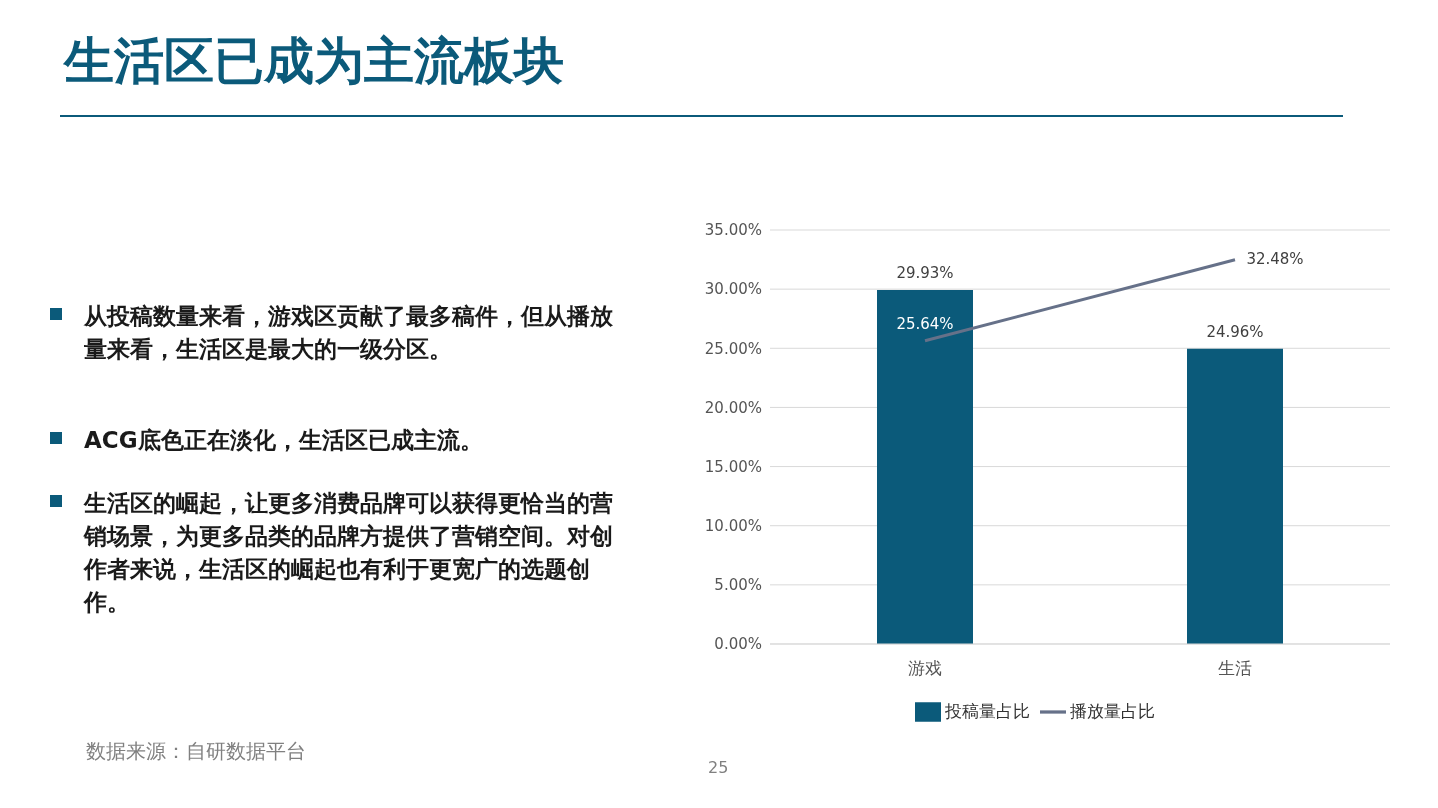 The height and width of the screenshot is (808, 1438). Describe the element at coordinates (733, 289) in the screenshot. I see `y-tick-label: 30.00%` at that location.